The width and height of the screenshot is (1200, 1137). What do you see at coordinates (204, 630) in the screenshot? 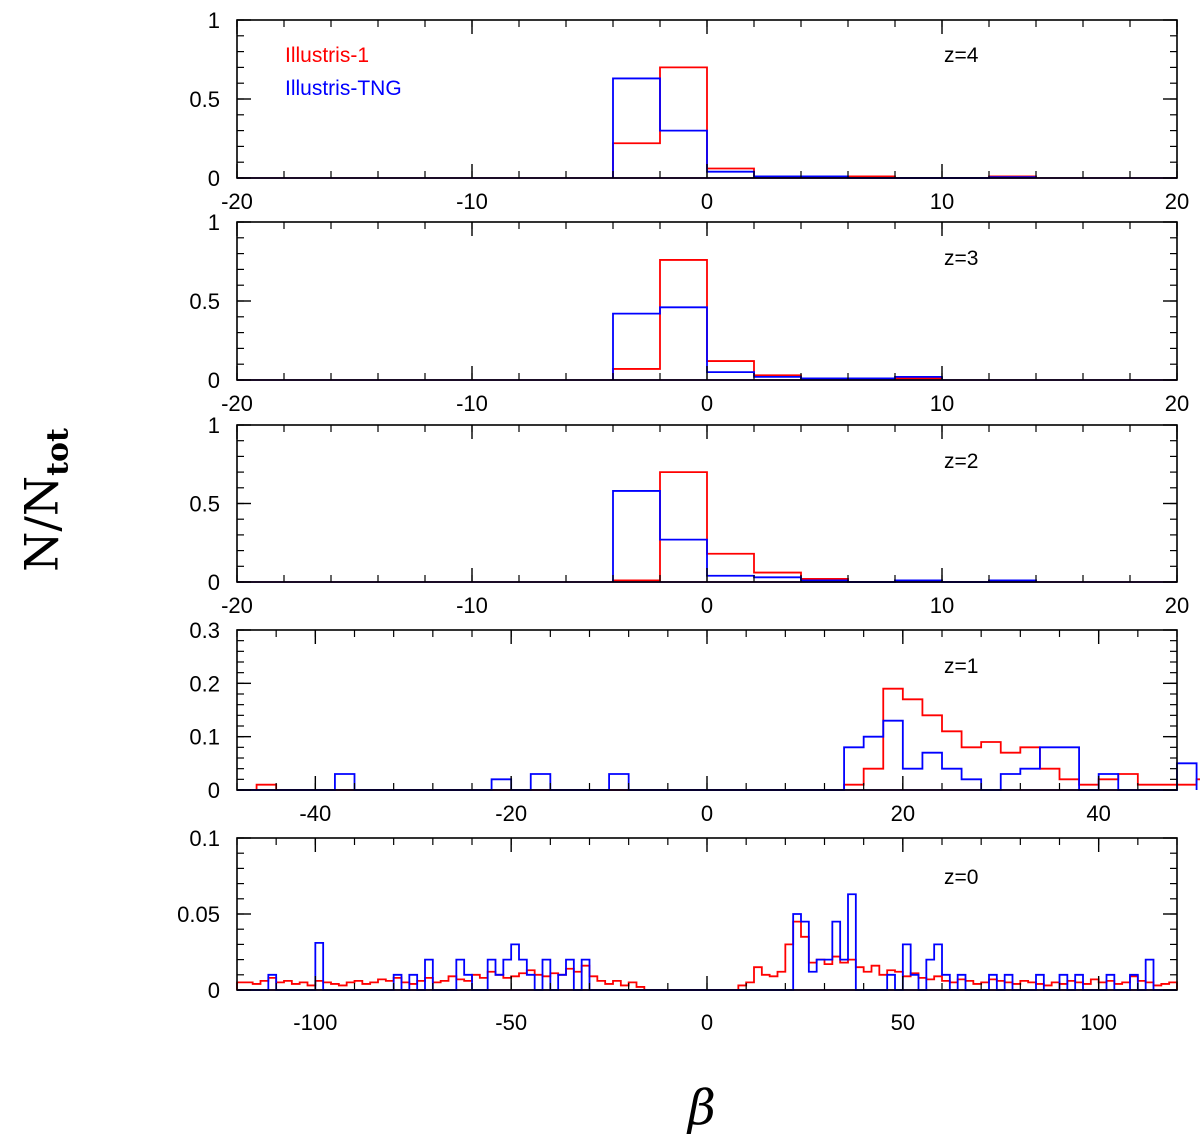
I see `y-tick-label: 0.3` at bounding box center [204, 630].